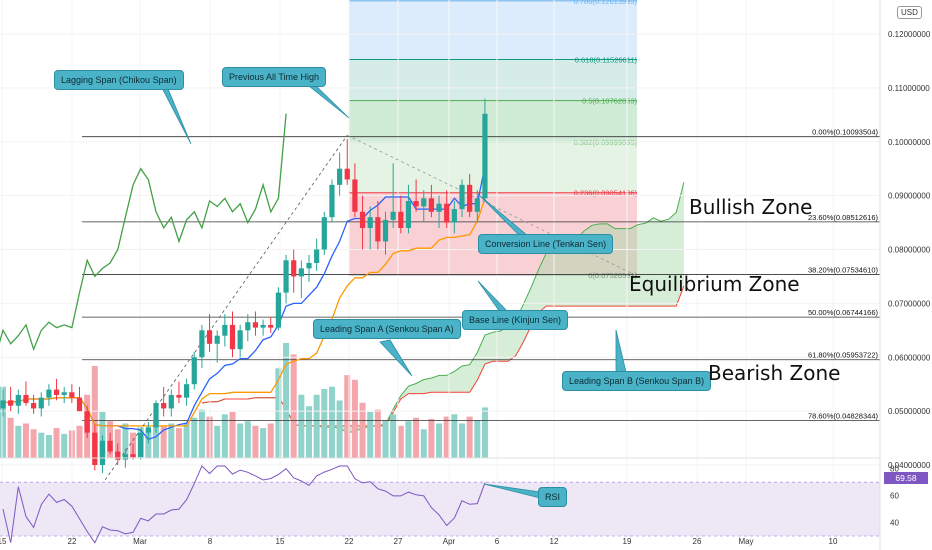  Describe the element at coordinates (274, 77) in the screenshot. I see `callout-previous-ath: Previous All Time High` at that location.